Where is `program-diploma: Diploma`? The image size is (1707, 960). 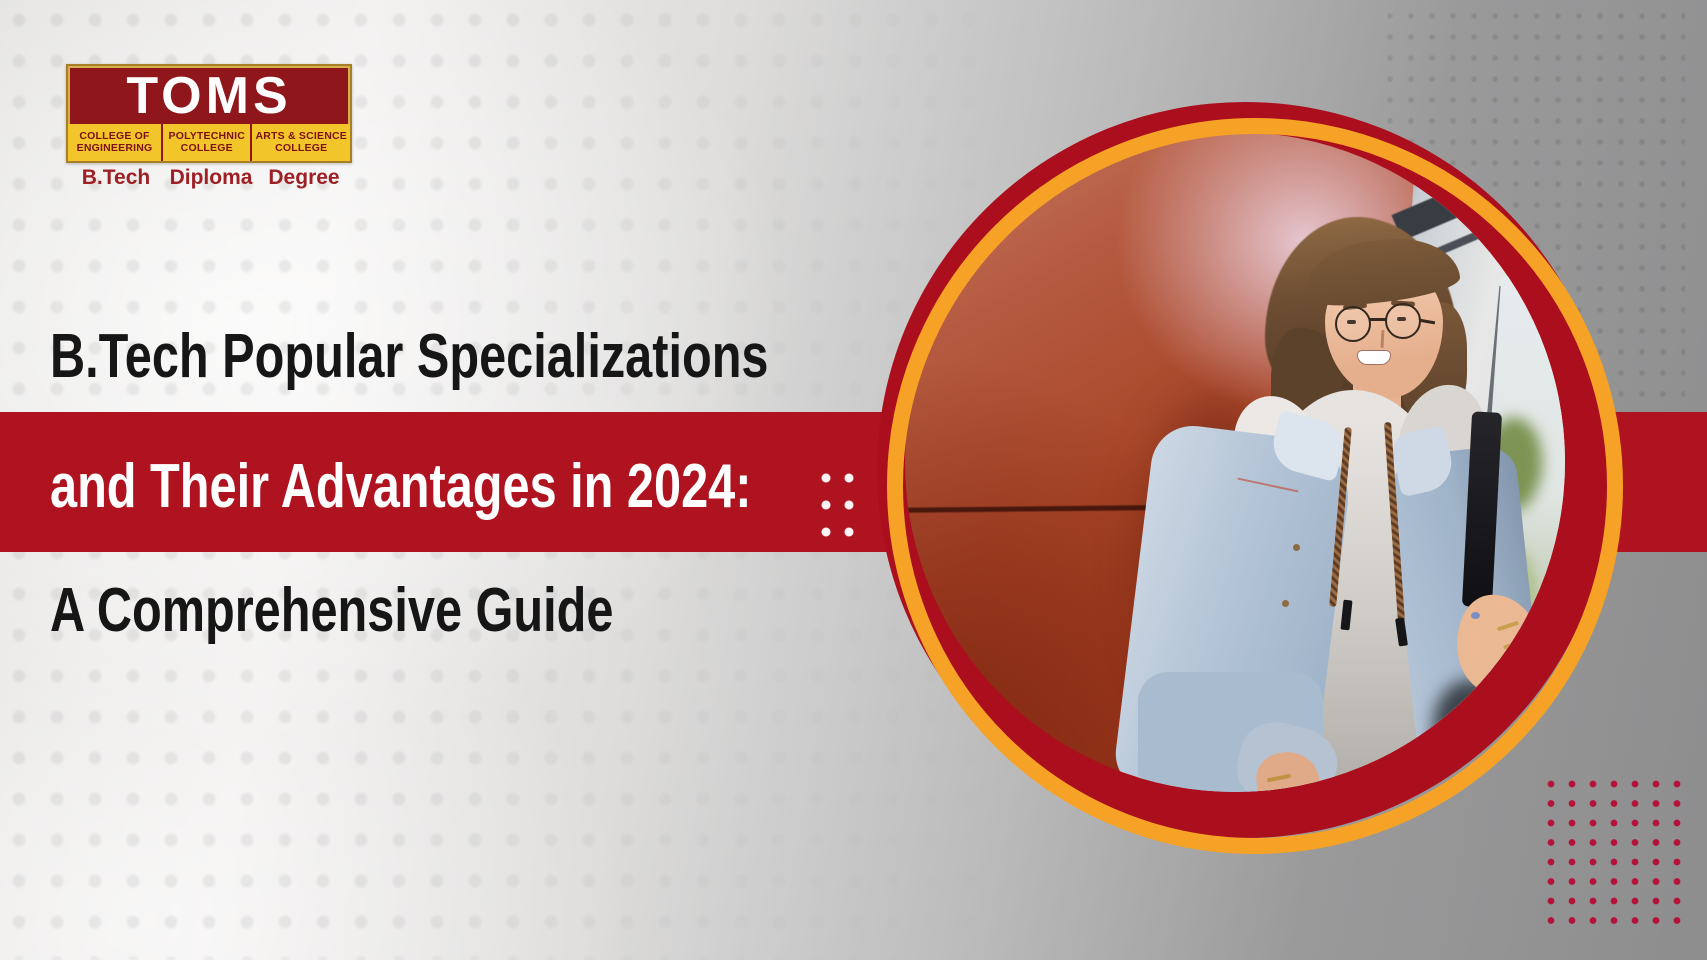
program-diploma: Diploma is located at coordinates (211, 177).